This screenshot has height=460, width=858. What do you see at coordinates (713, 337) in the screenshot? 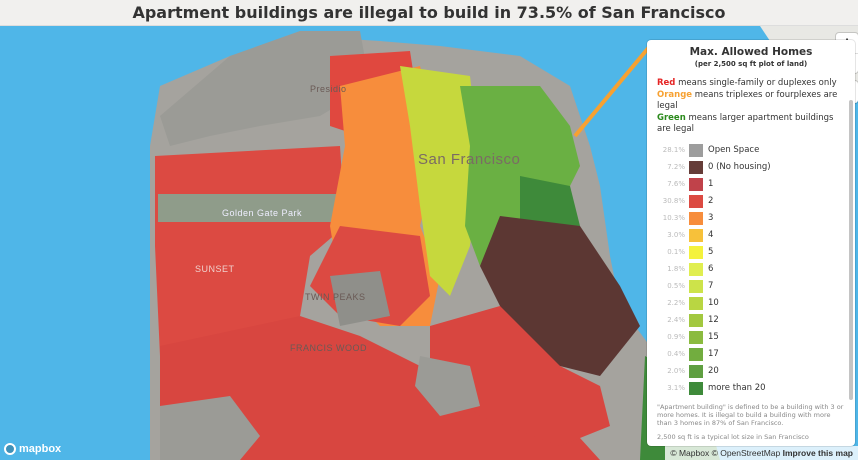
I see `legend-item-label: 15` at bounding box center [713, 337].